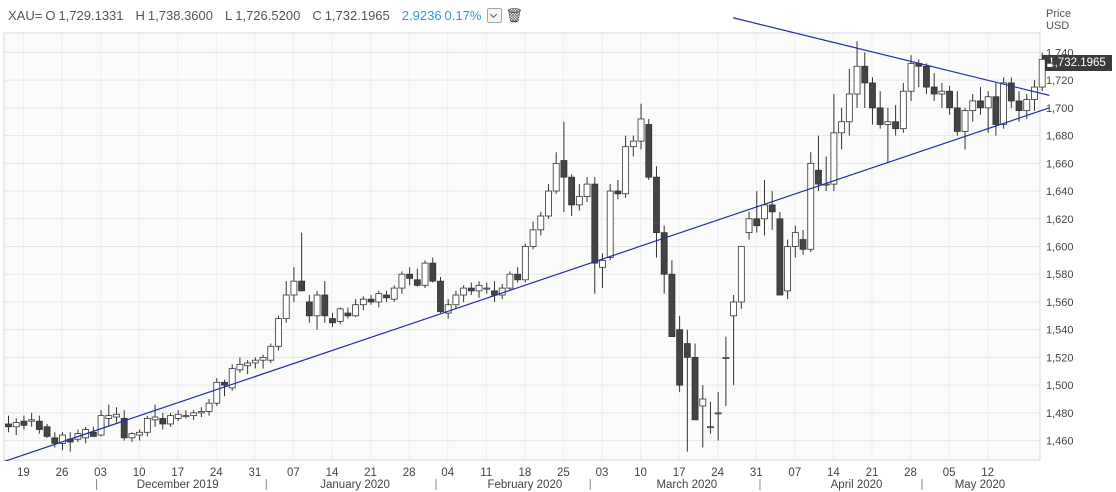  What do you see at coordinates (514, 15) in the screenshot?
I see `trash-icon: 🗑` at bounding box center [514, 15].